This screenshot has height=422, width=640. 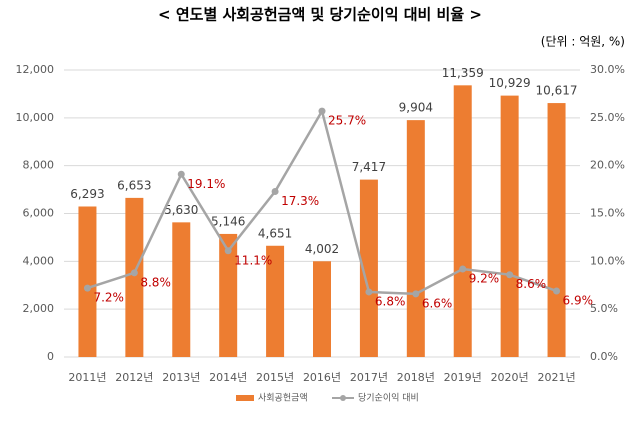 I want to click on line-value-label: 8.6%, so click(x=531, y=284).